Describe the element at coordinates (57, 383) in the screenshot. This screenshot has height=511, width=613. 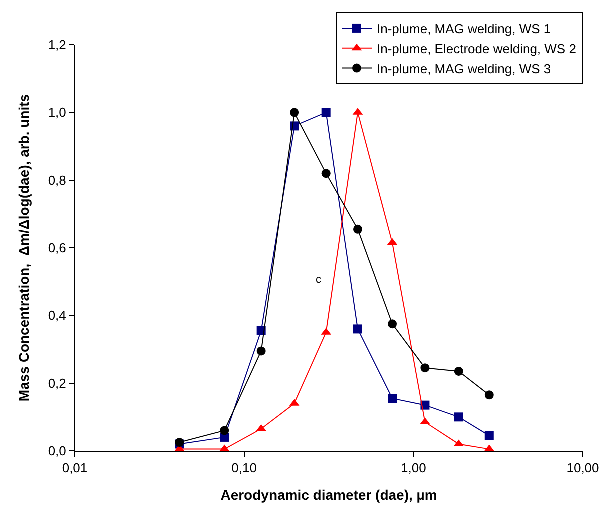
I see `y-tick-label: 0,2` at that location.